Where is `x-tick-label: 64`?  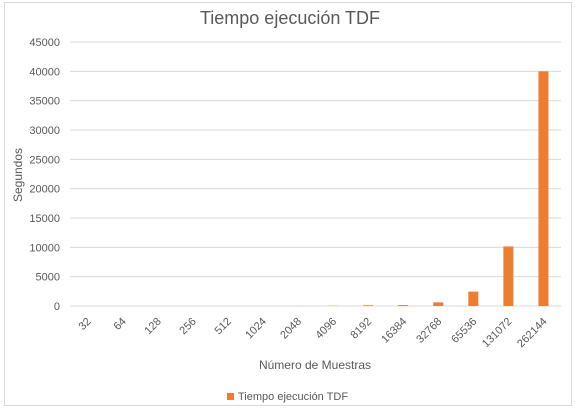
x-tick-label: 64 is located at coordinates (120, 324).